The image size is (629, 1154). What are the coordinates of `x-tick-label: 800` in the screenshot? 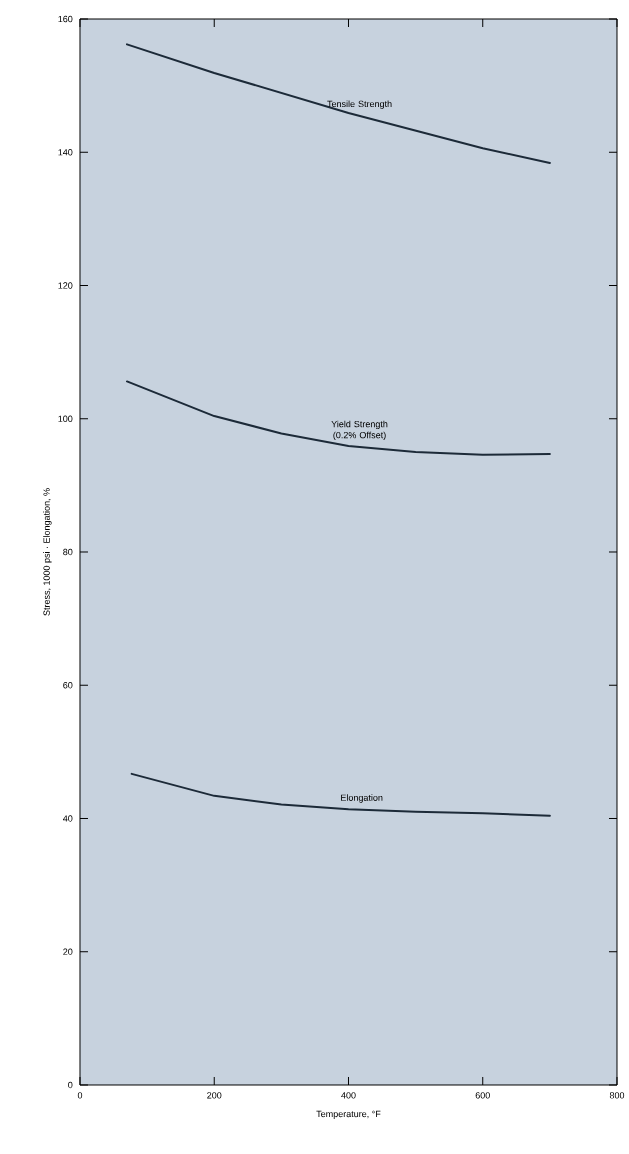 It's located at (617, 1095).